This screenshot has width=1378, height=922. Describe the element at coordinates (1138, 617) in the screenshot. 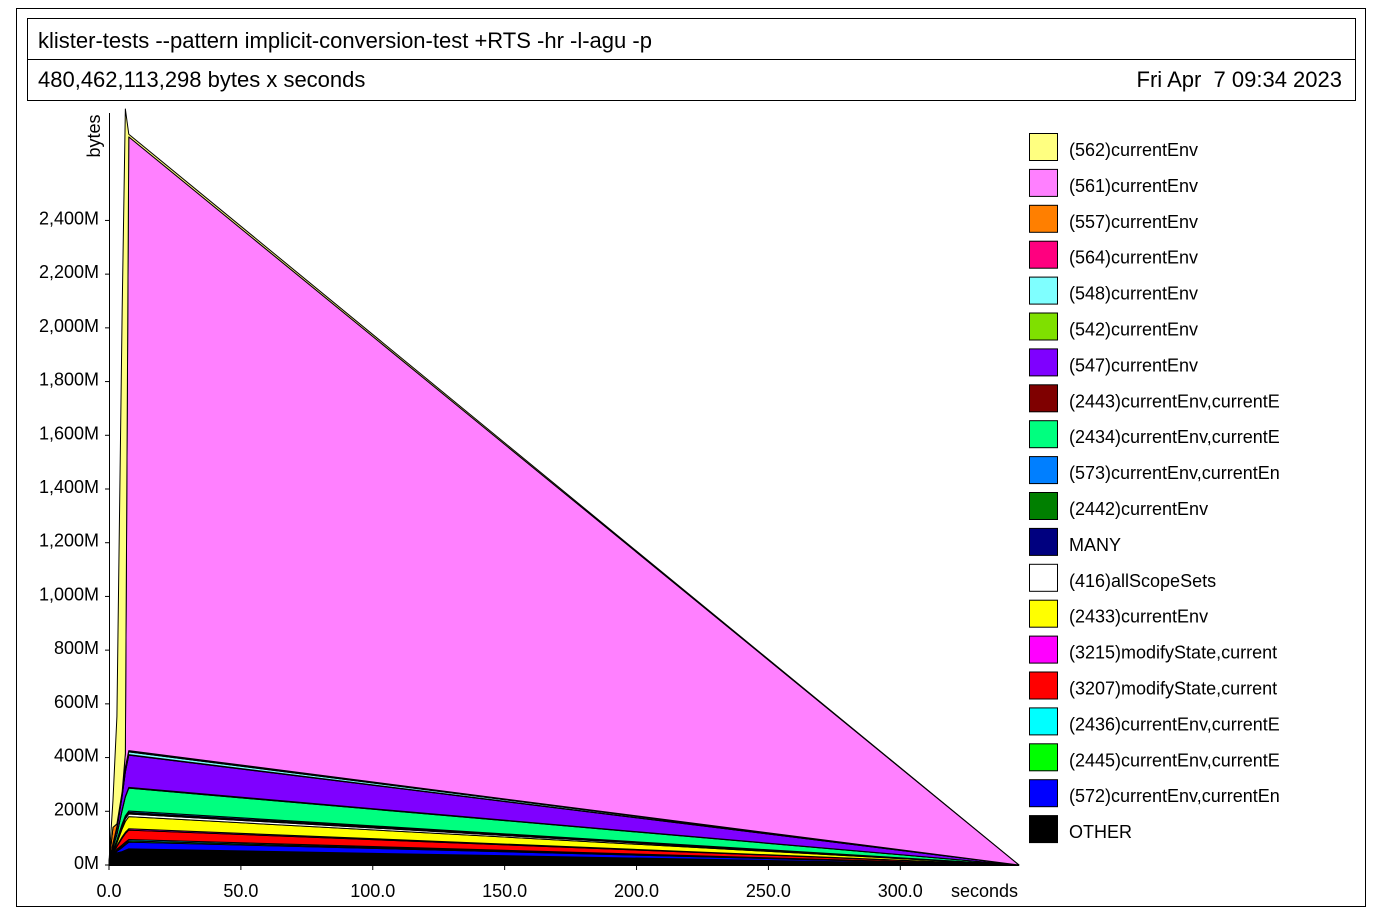

I see `legend-label: (2433)currentEnv` at that location.